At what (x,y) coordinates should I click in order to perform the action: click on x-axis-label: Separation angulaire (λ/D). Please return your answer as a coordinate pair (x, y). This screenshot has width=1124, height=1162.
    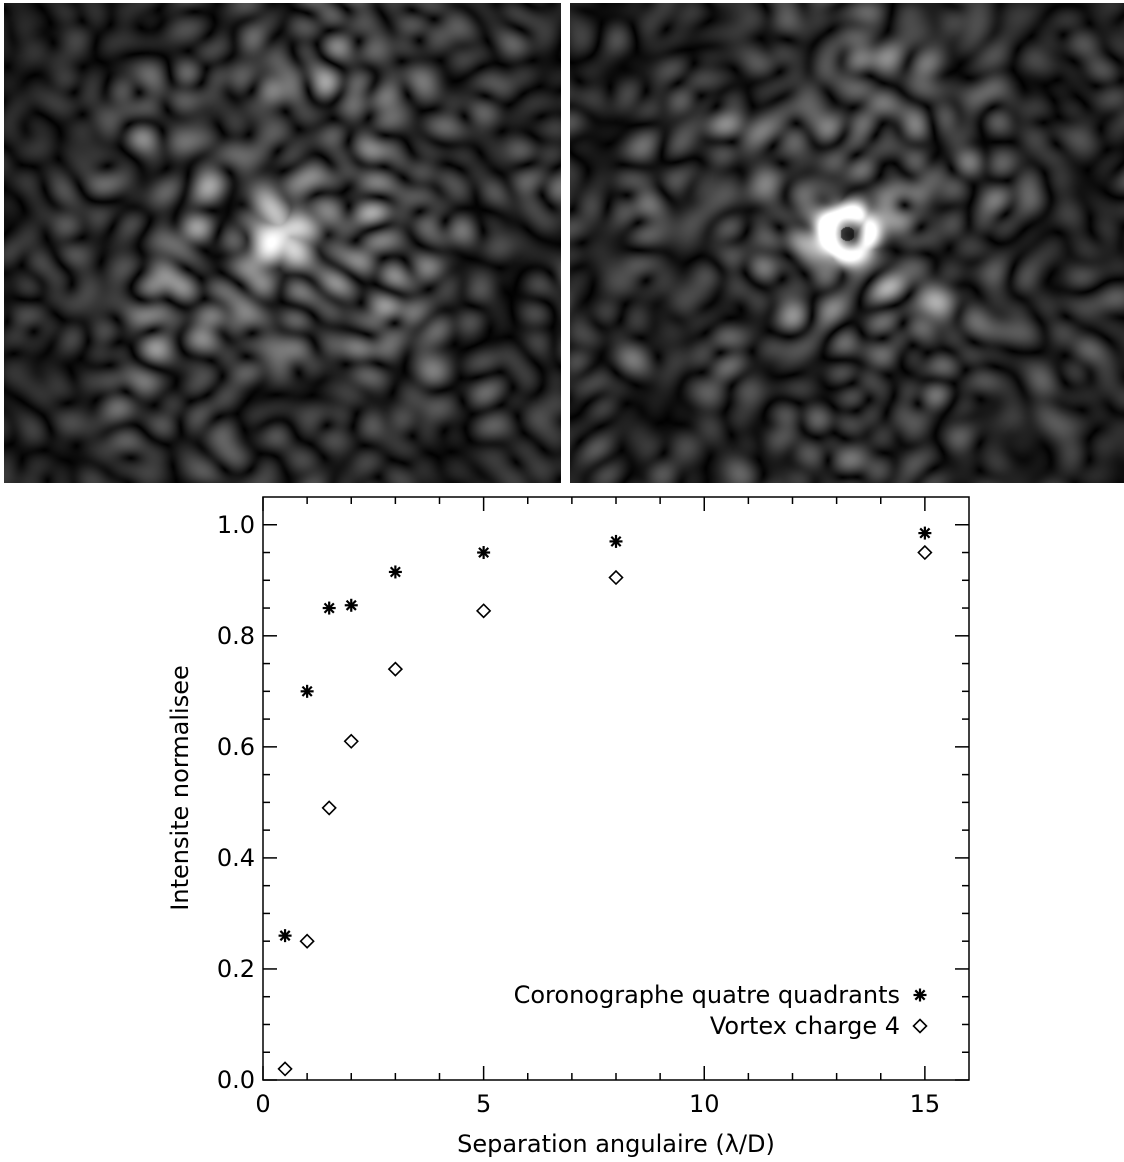
    Looking at the image, I should click on (616, 1144).